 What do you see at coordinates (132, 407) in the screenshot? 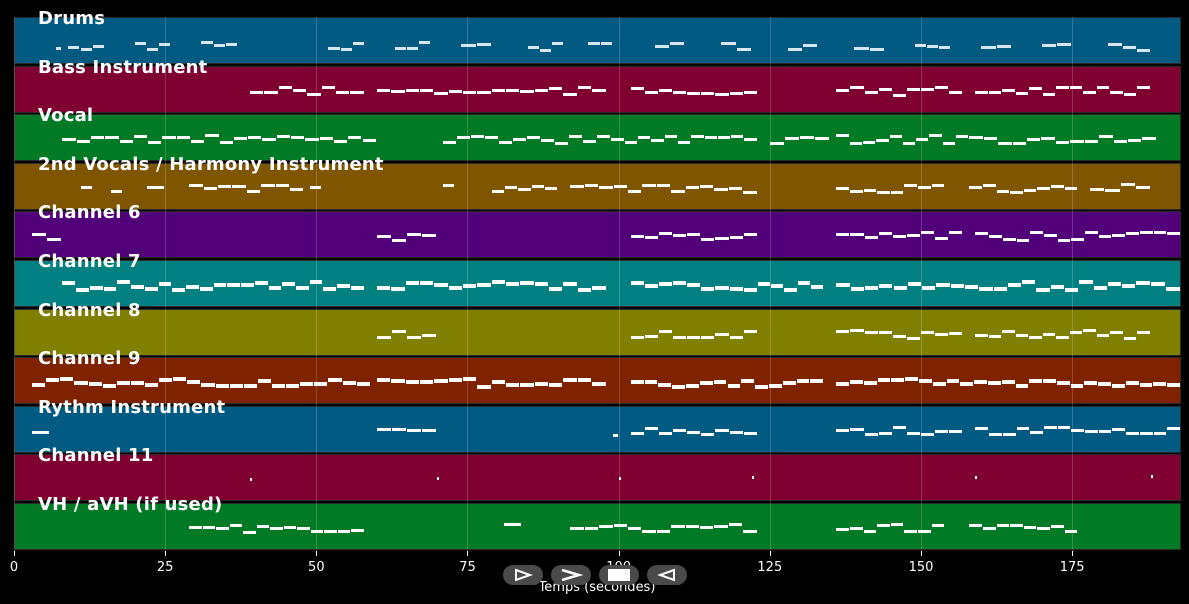
I see `track-label: Rythm Instrument` at bounding box center [132, 407].